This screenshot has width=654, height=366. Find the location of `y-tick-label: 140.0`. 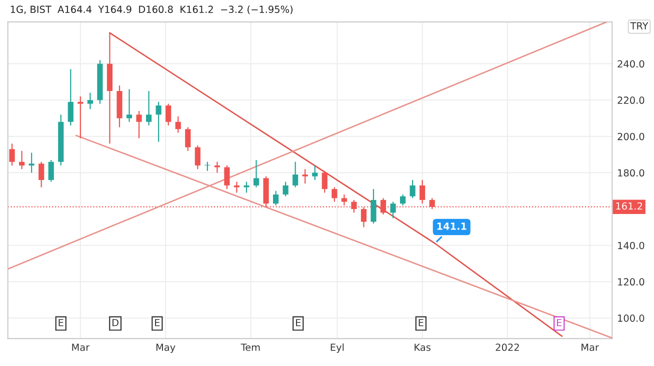

y-tick-label: 140.0 is located at coordinates (631, 246).